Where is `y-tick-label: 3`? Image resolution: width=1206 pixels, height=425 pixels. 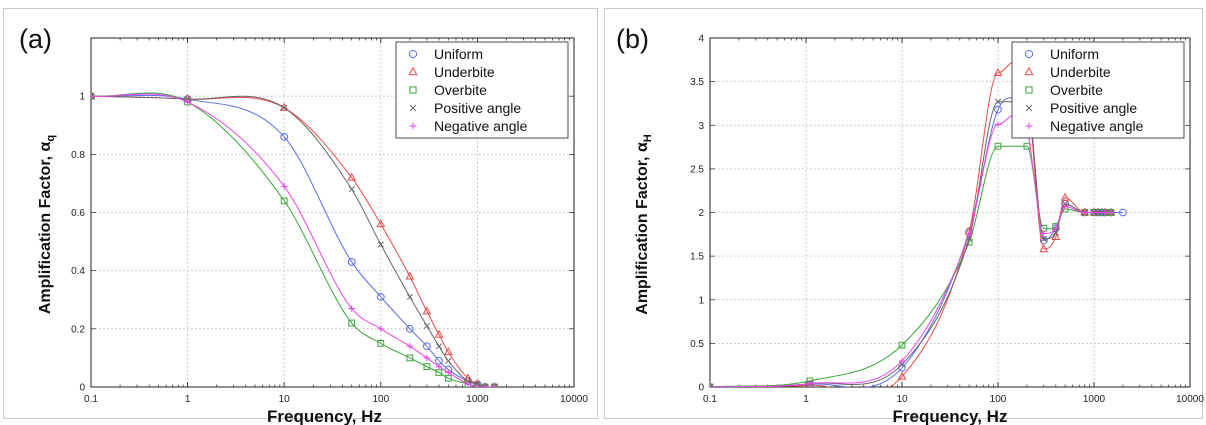
y-tick-label: 3 is located at coordinates (701, 126).